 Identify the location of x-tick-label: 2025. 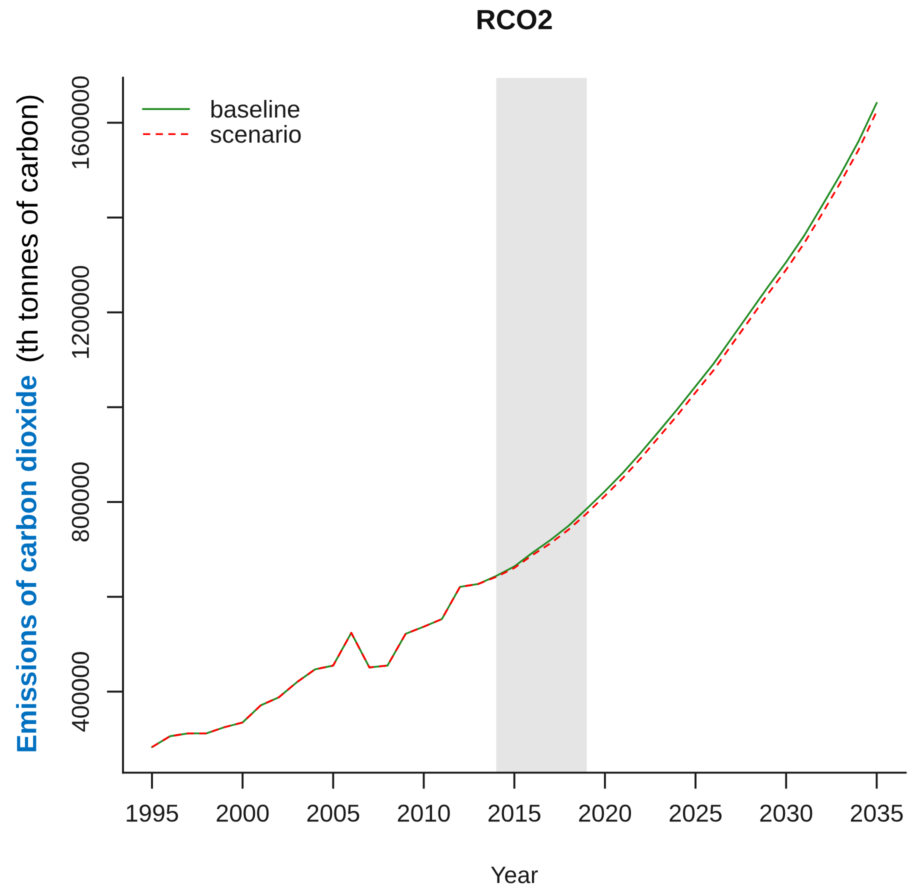
(696, 813).